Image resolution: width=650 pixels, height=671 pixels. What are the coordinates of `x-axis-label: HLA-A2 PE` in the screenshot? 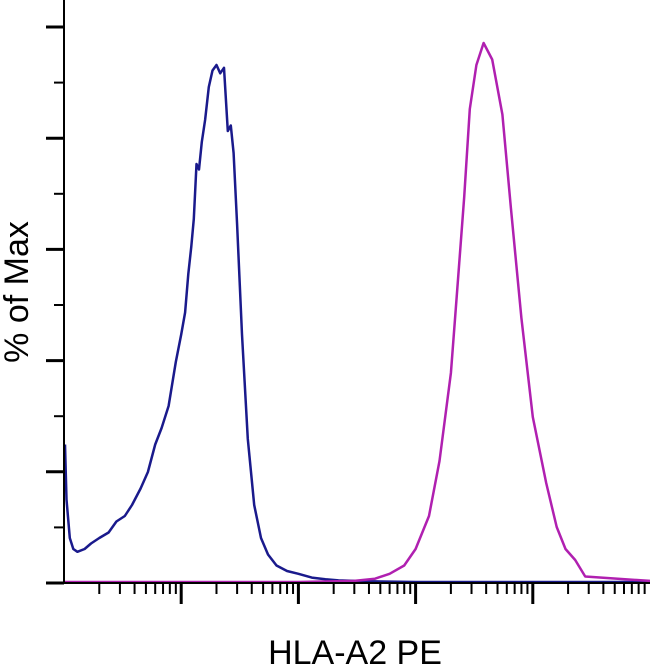 It's located at (355, 652).